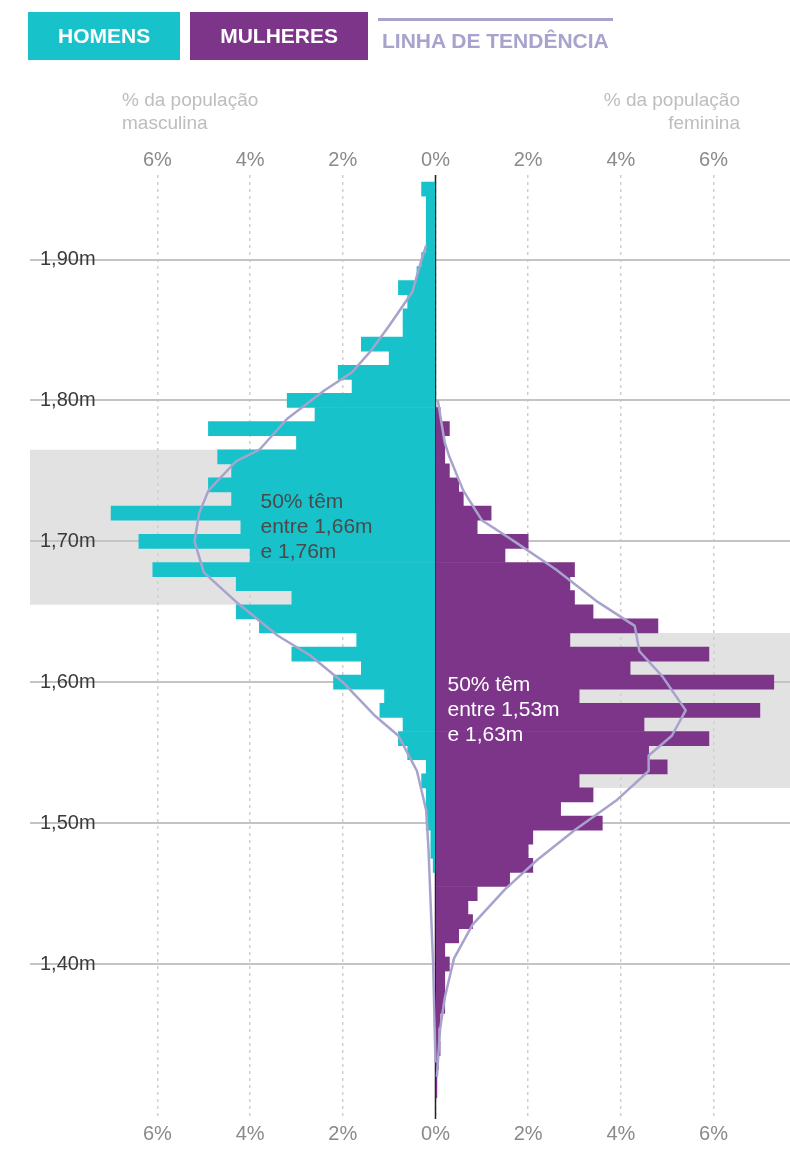  What do you see at coordinates (104, 36) in the screenshot?
I see `text: HOMENS` at bounding box center [104, 36].